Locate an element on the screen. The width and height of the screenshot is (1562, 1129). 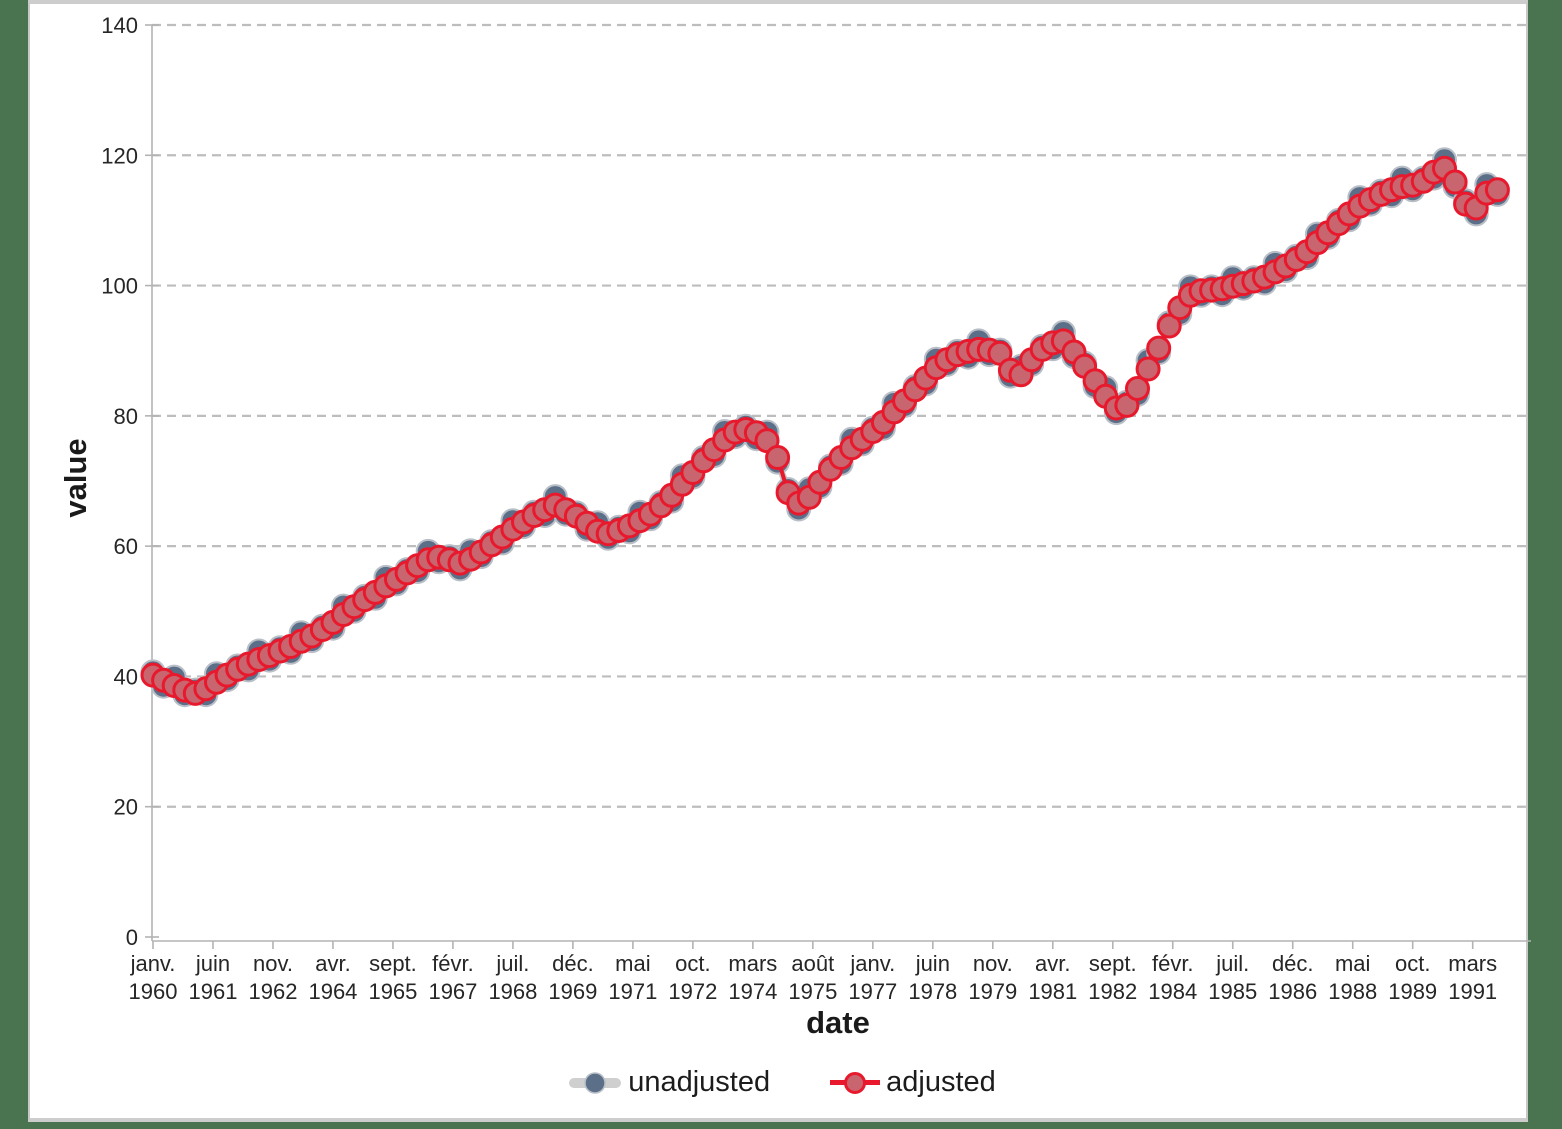
svg-text: 1979 is located at coordinates (992, 991).